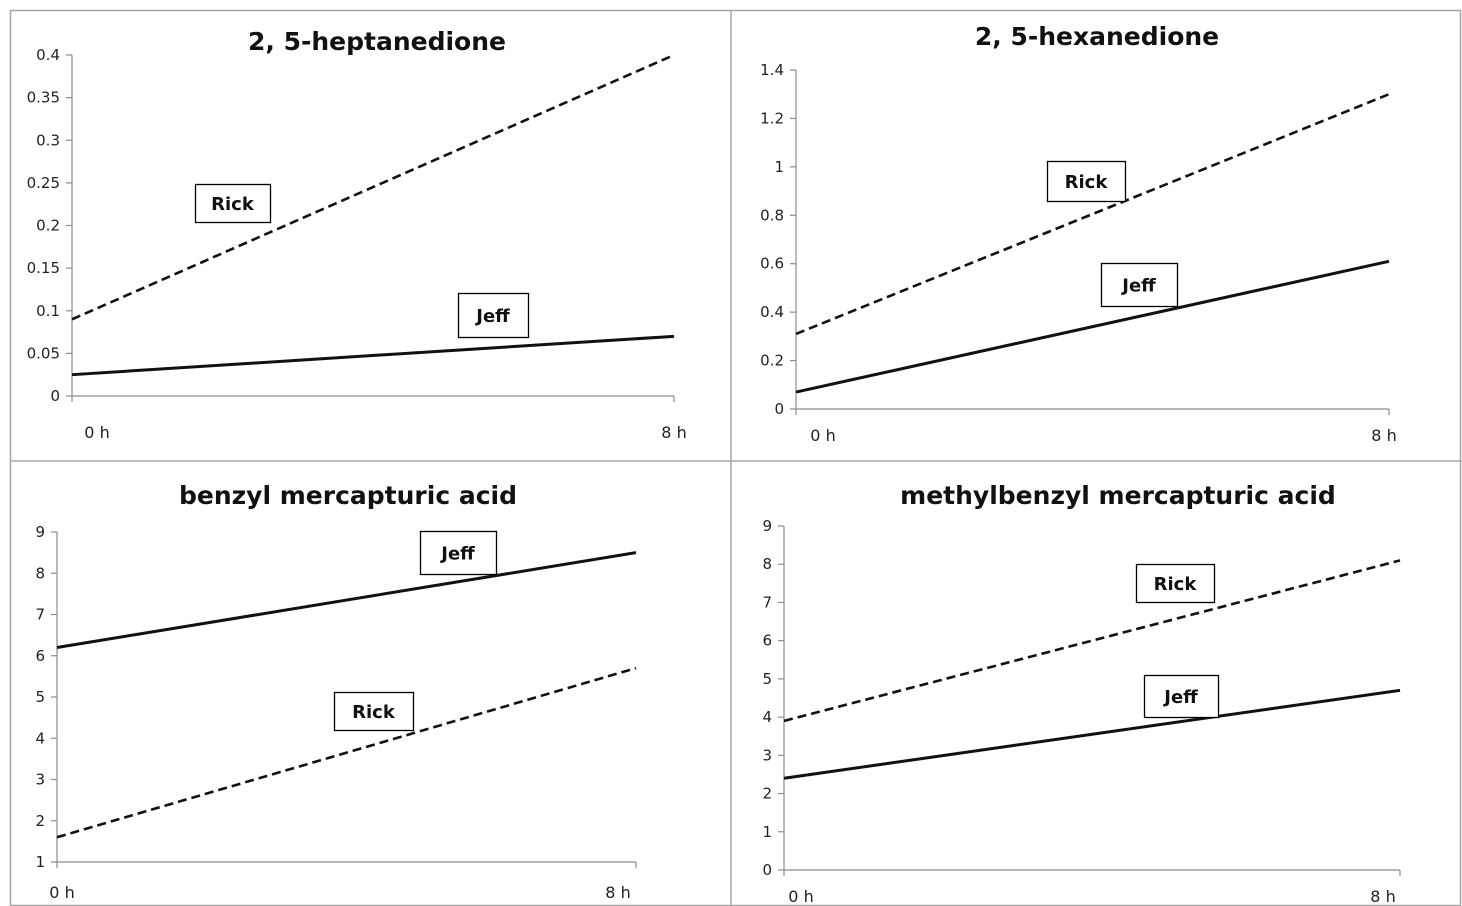 The width and height of the screenshot is (1462, 906). Describe the element at coordinates (43, 268) in the screenshot. I see `y-tick-label: 0.15` at that location.